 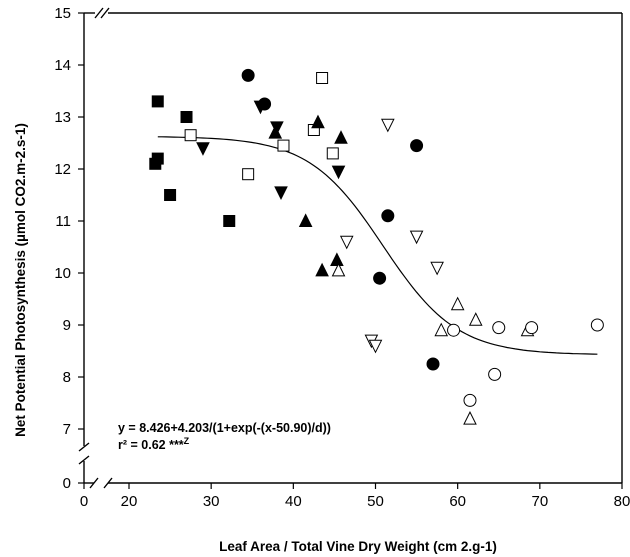 What do you see at coordinates (63, 221) in the screenshot?
I see `y-tick-label: 11` at bounding box center [63, 221].